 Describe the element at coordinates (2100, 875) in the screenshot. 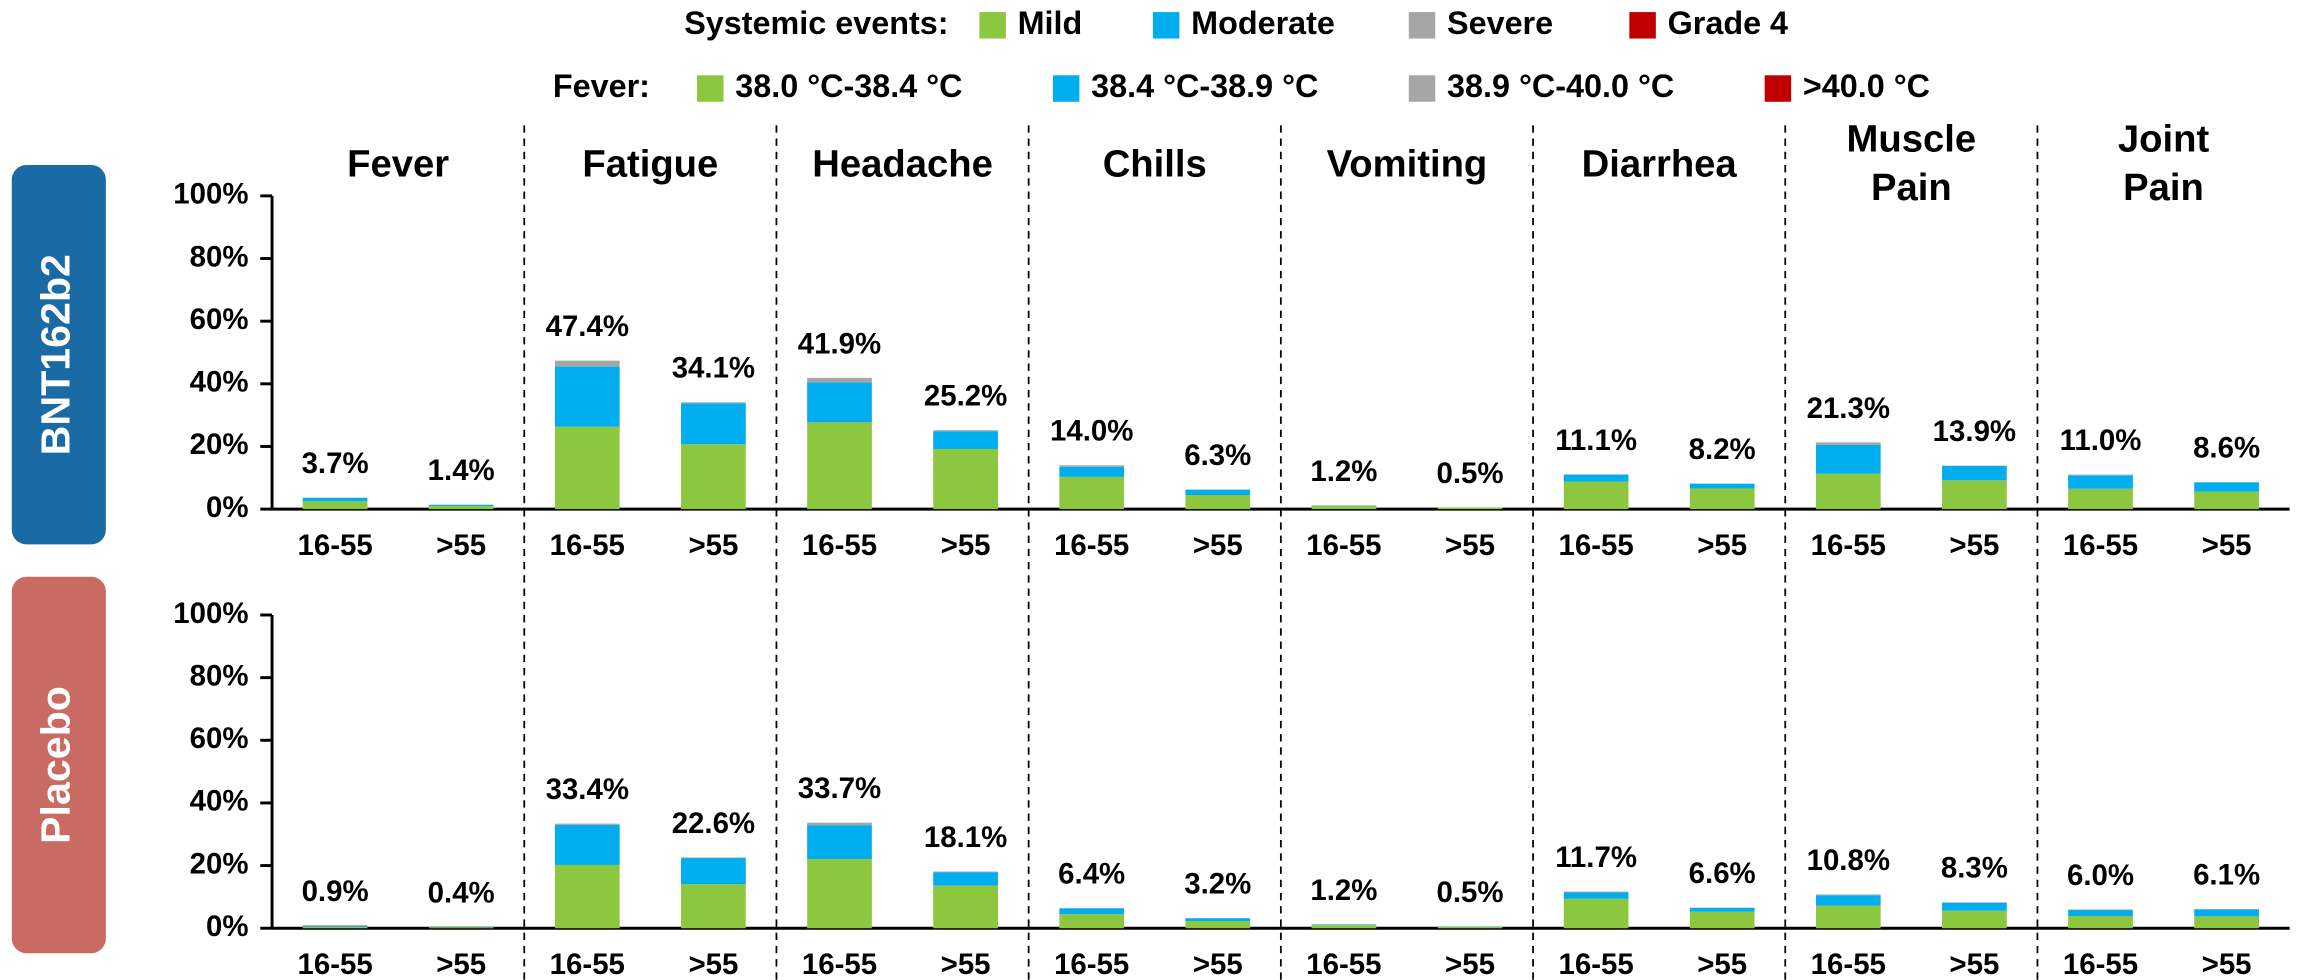

I see `total-label: 6.0%` at that location.